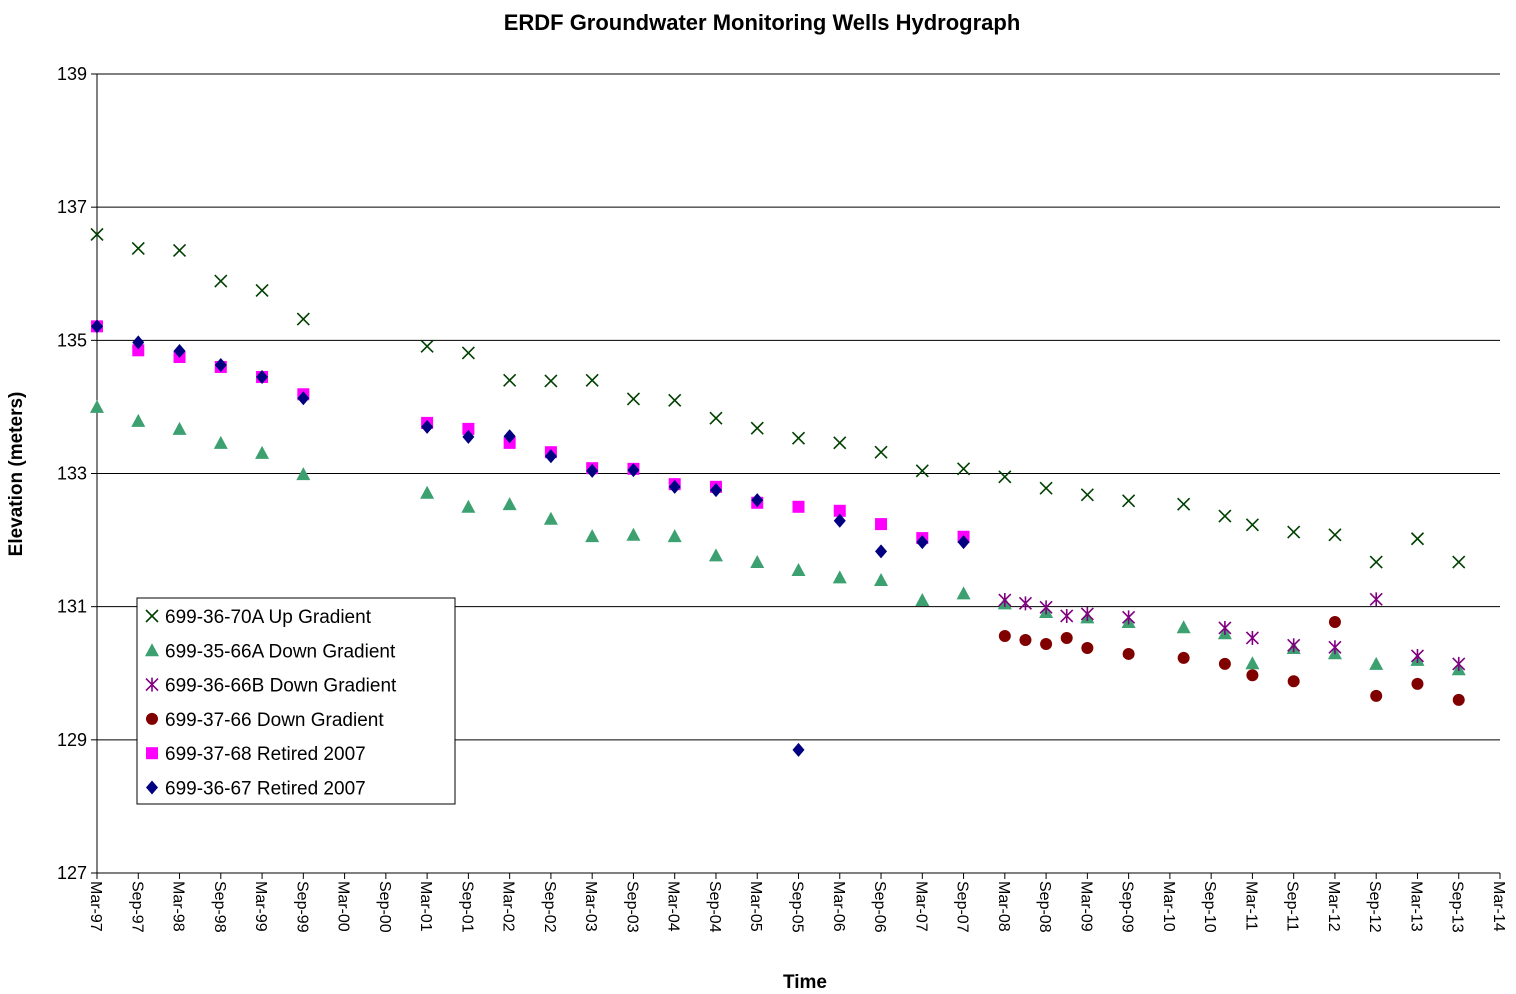  What do you see at coordinates (281, 686) in the screenshot?
I see `legend-label: 699-36-66B Down Gradient` at bounding box center [281, 686].